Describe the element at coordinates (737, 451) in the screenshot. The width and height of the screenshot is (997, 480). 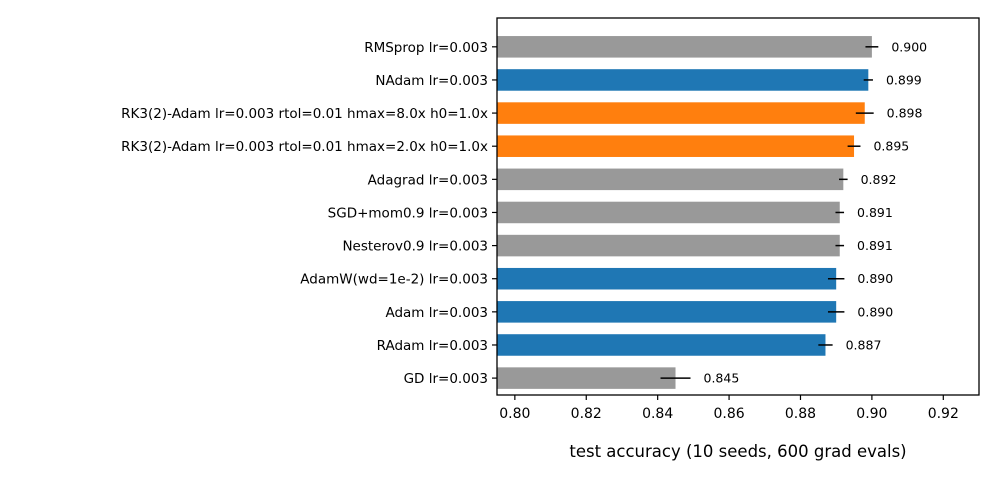
I see `x-axis-label: test accuracy (10 seeds, 600 grad evals)` at that location.